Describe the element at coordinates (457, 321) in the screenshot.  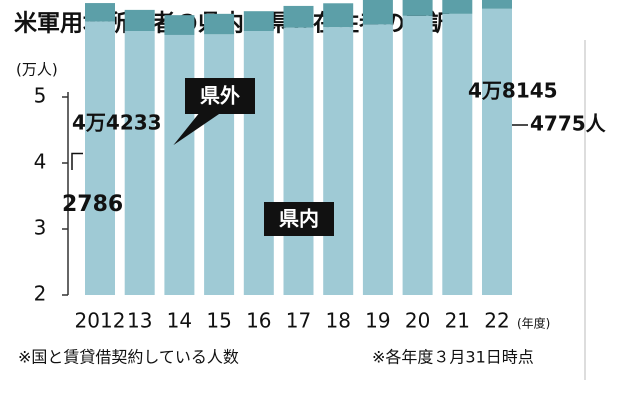
I see `x-tick-label: 21` at that location.